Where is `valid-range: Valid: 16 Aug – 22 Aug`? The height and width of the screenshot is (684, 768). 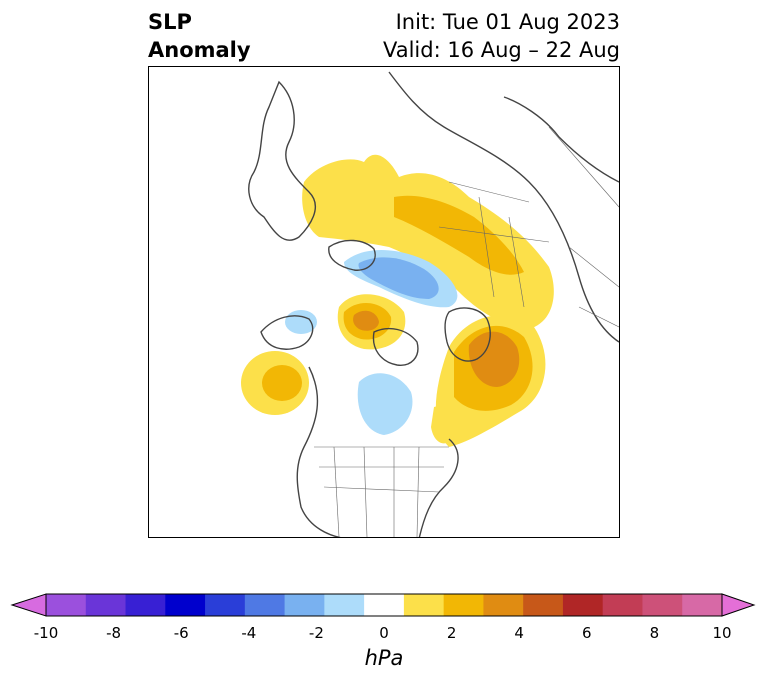 valid-range: Valid: 16 Aug – 22 Aug is located at coordinates (501, 50).